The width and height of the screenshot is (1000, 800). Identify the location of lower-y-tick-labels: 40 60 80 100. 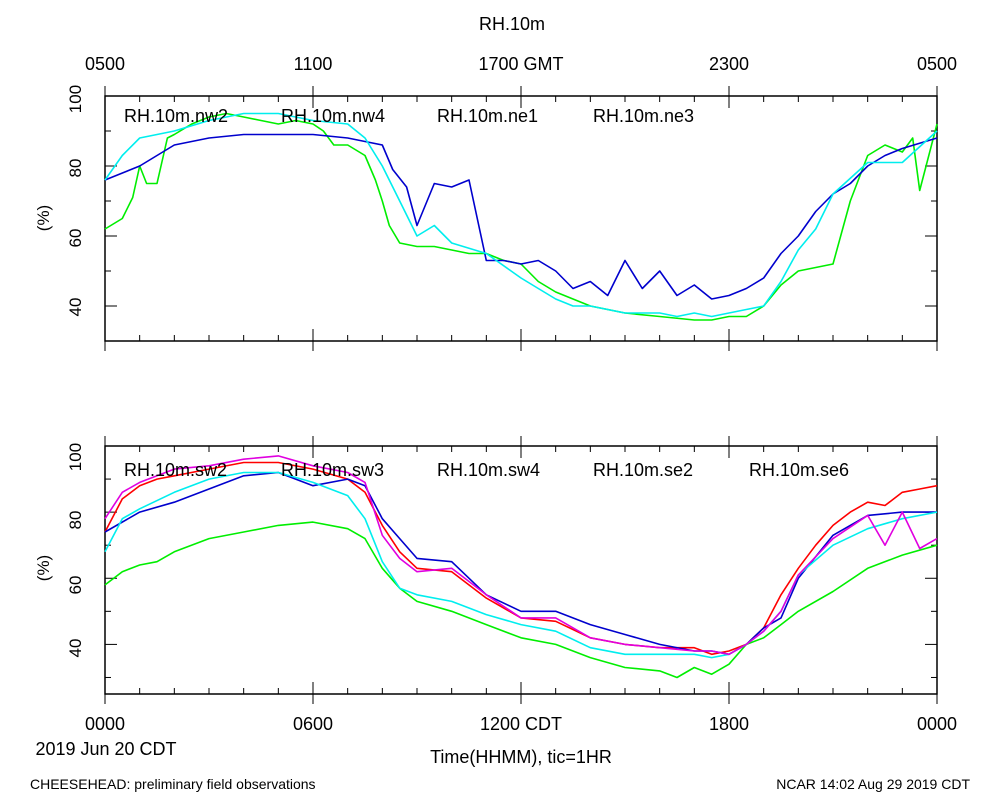
(75, 550).